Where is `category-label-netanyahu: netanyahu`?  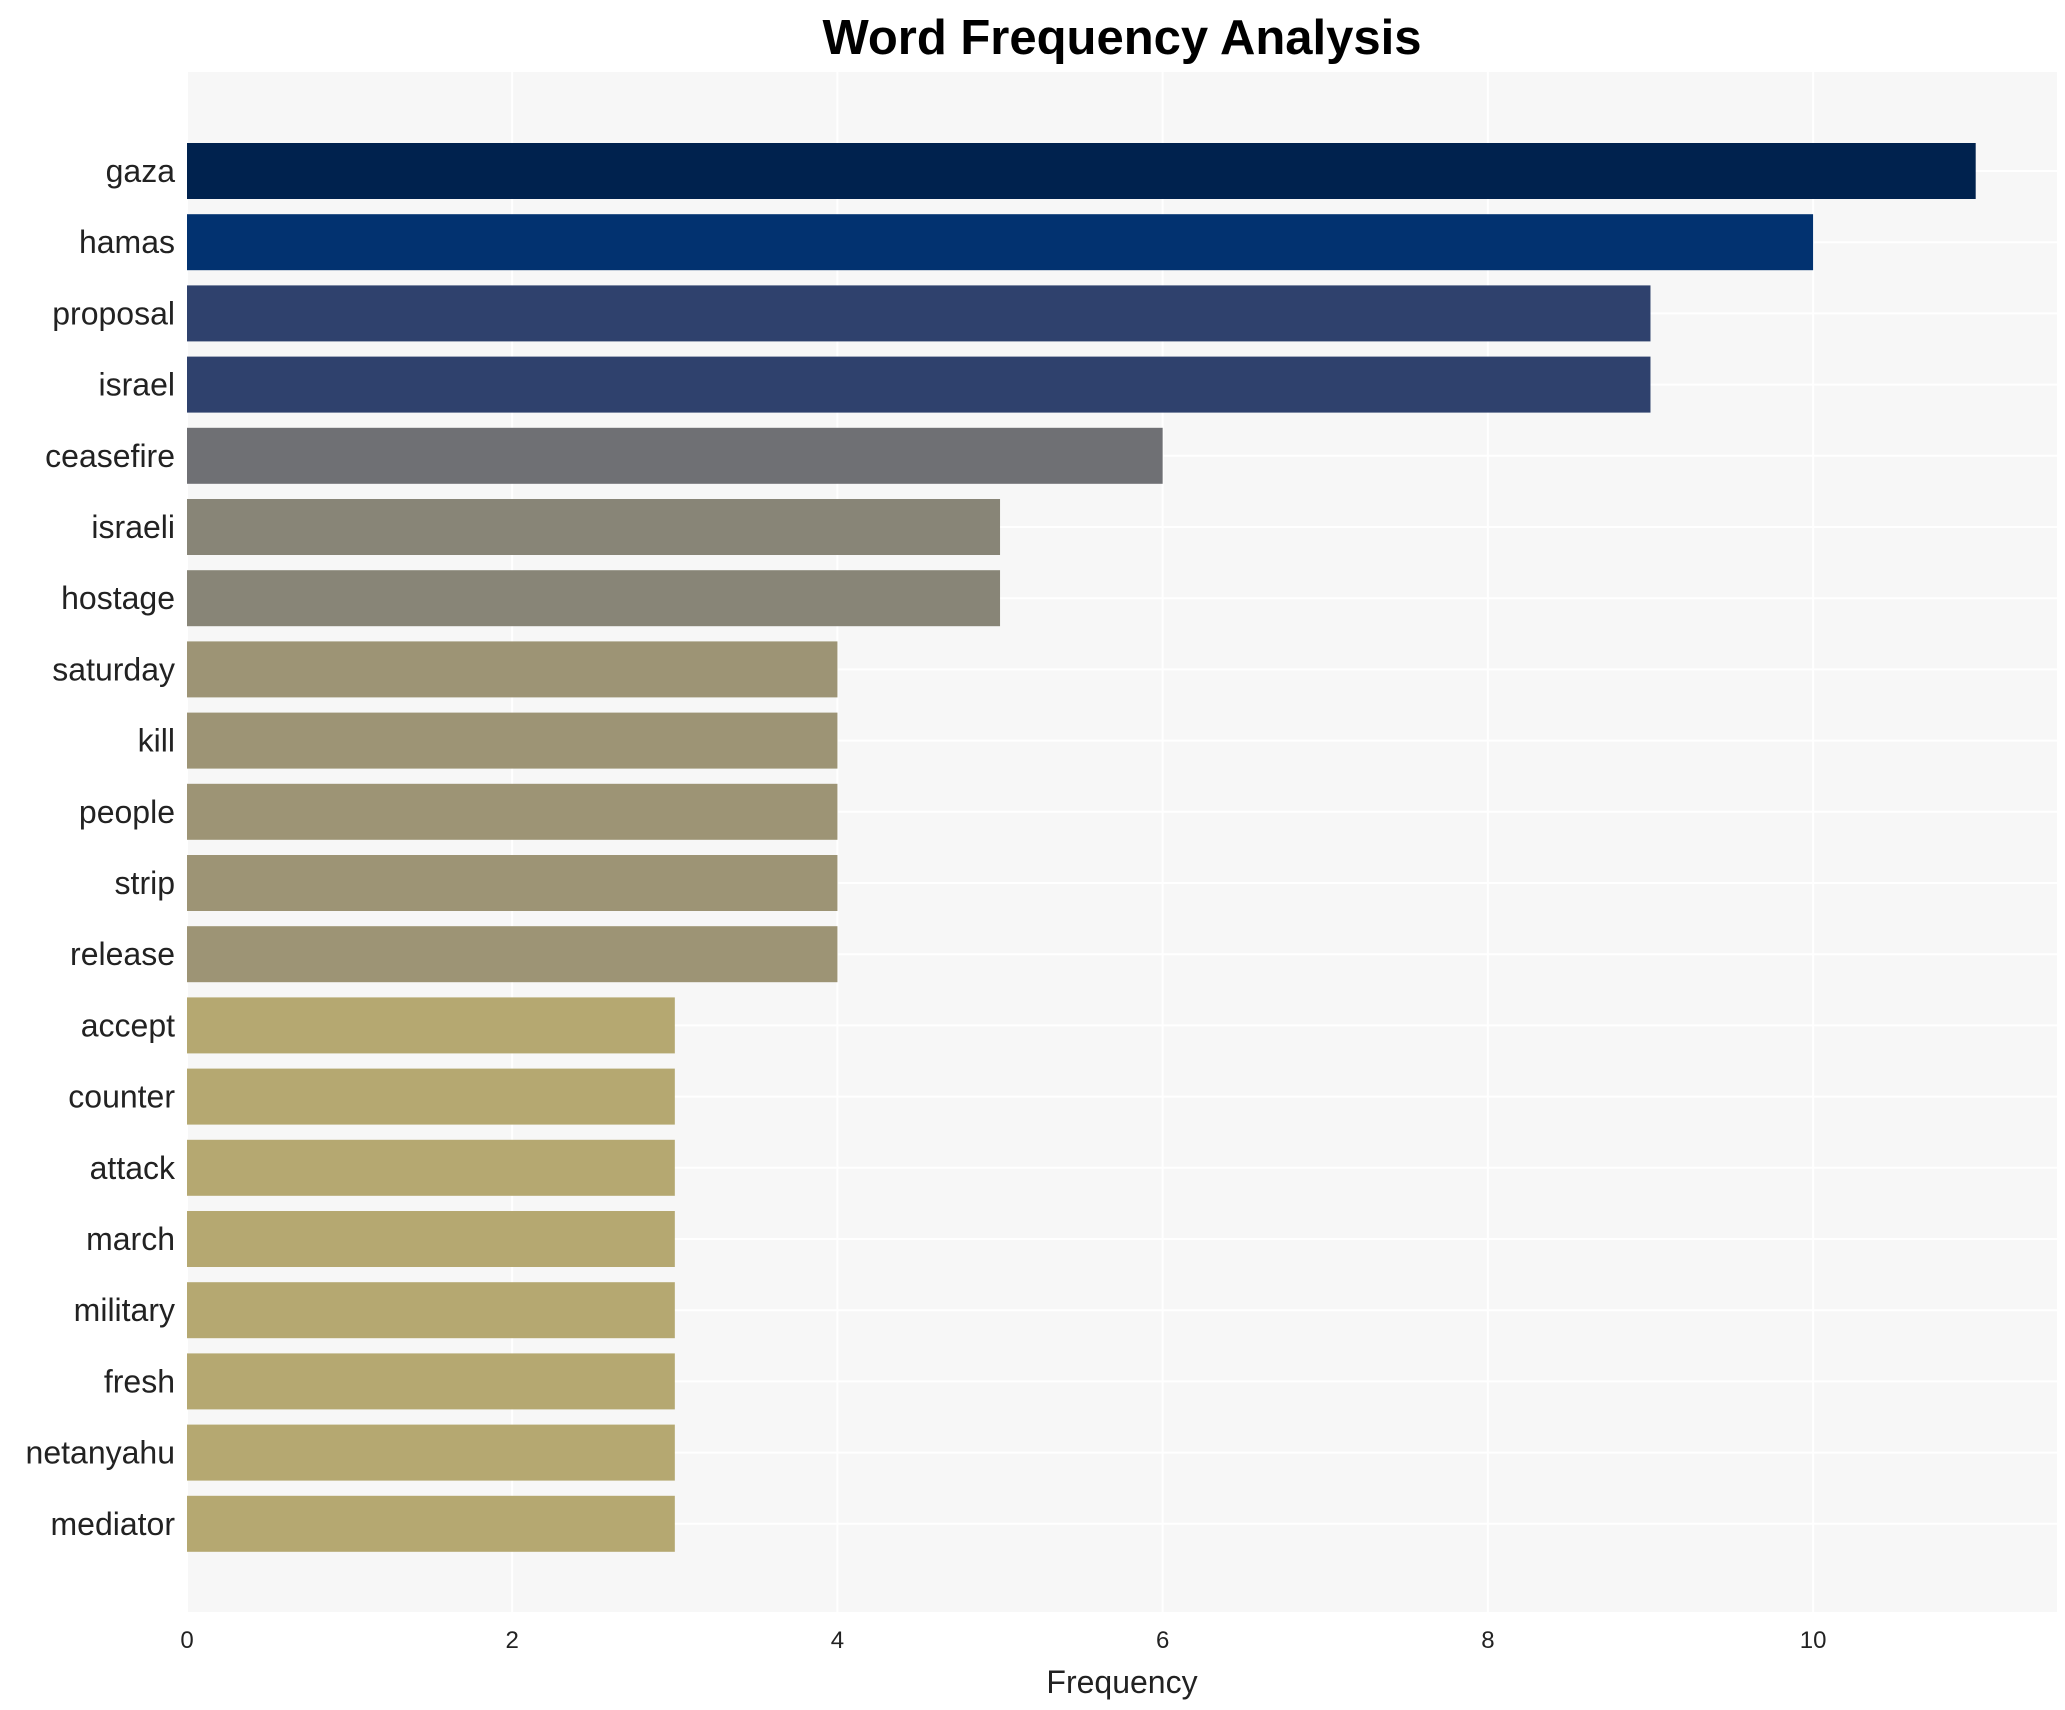
category-label-netanyahu: netanyahu is located at coordinates (100, 1453).